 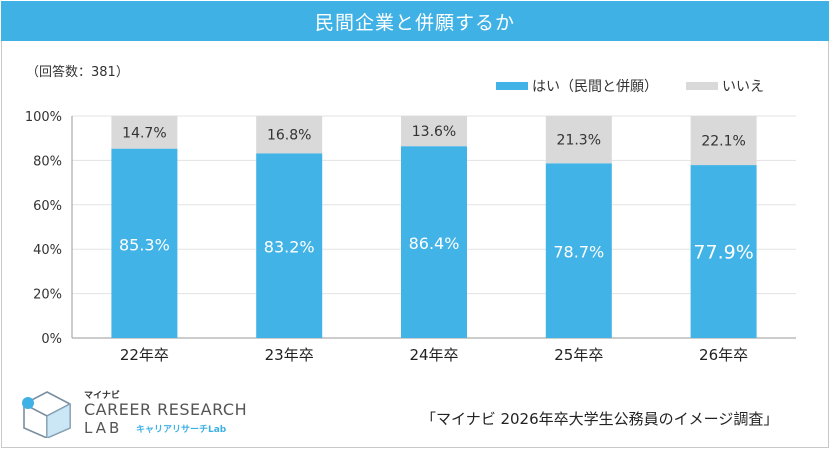 I want to click on legend-item-no: いいえ, so click(x=725, y=86).